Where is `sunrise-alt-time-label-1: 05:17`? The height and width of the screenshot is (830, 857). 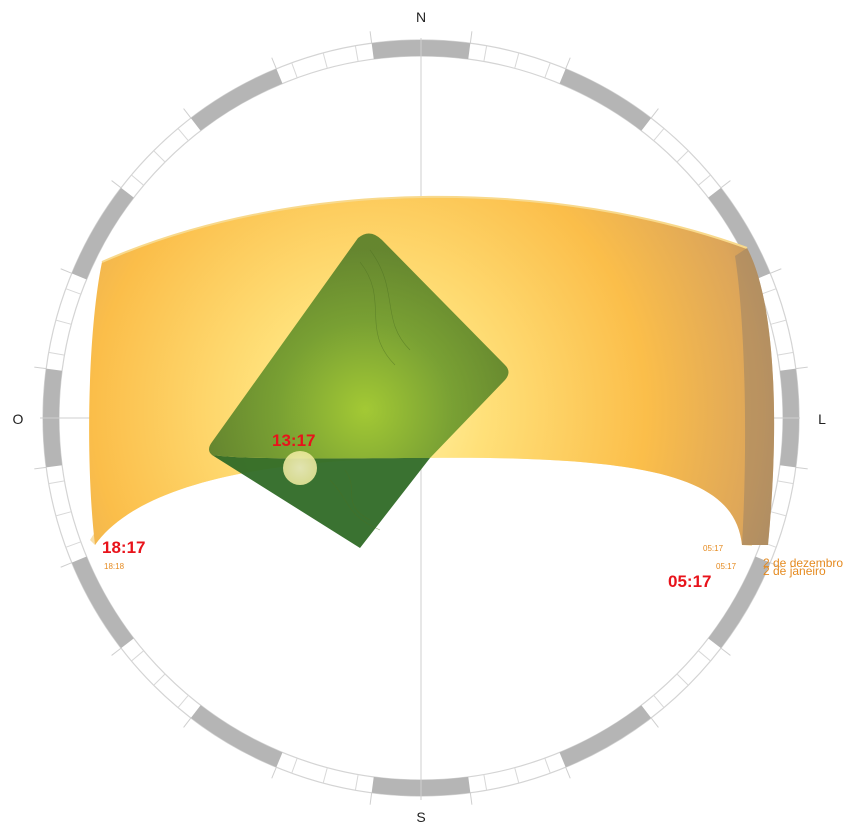 sunrise-alt-time-label-1: 05:17 is located at coordinates (713, 548).